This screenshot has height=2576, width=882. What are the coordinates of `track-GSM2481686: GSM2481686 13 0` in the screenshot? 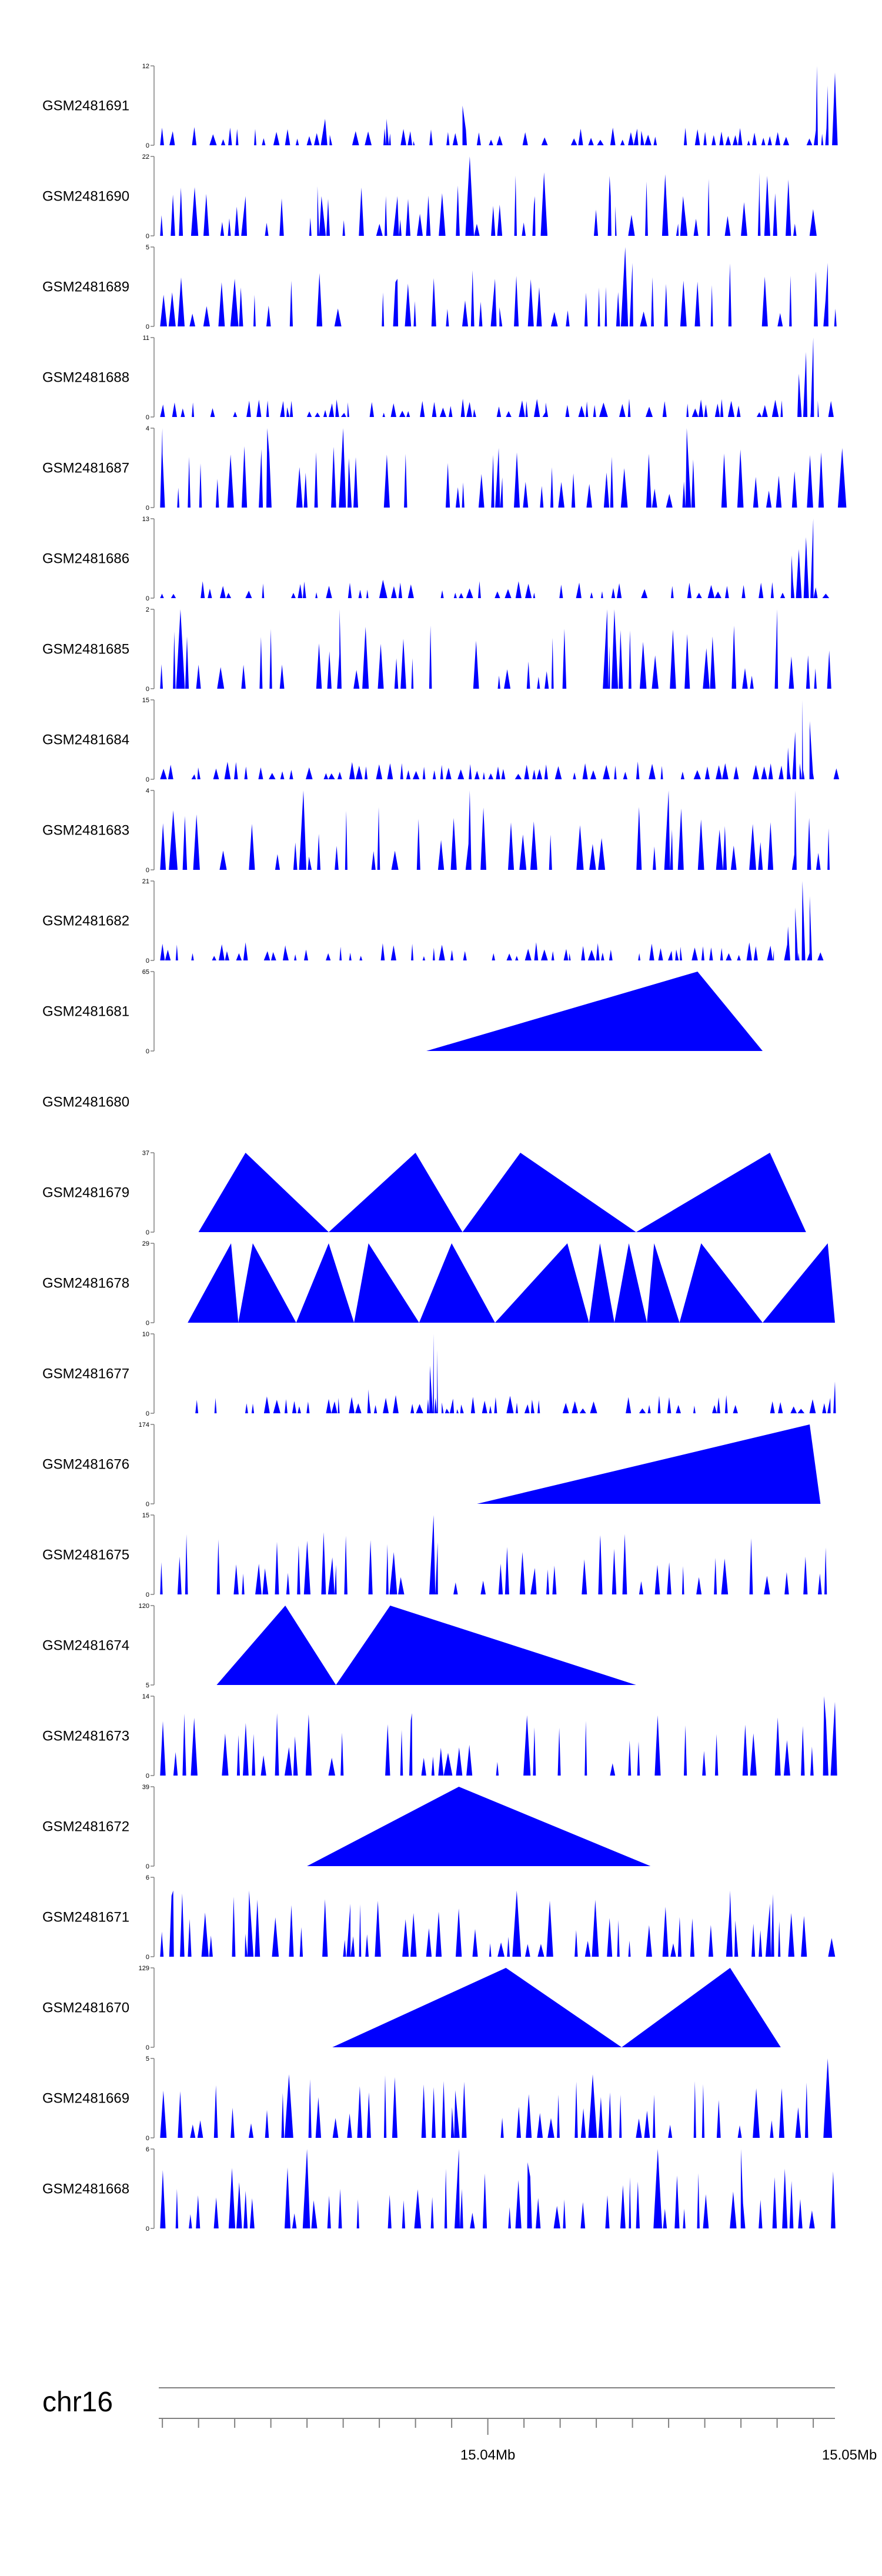 It's located at (444, 559).